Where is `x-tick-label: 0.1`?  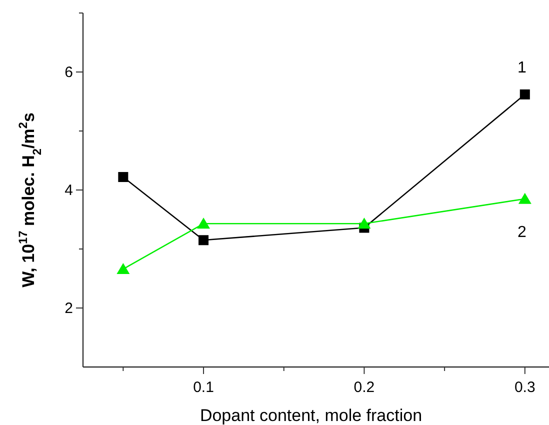 x-tick-label: 0.1 is located at coordinates (203, 387).